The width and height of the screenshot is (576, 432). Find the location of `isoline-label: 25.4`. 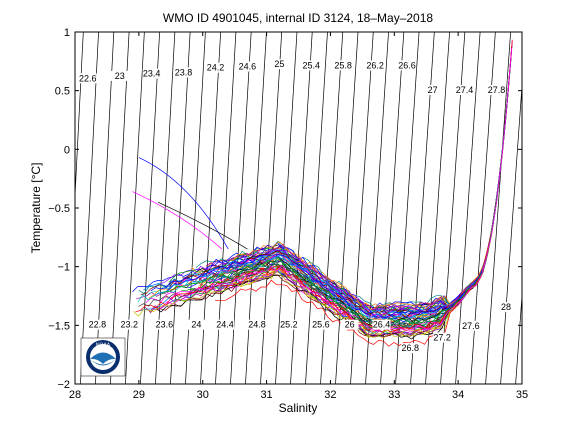

isoline-label: 25.4 is located at coordinates (312, 65).